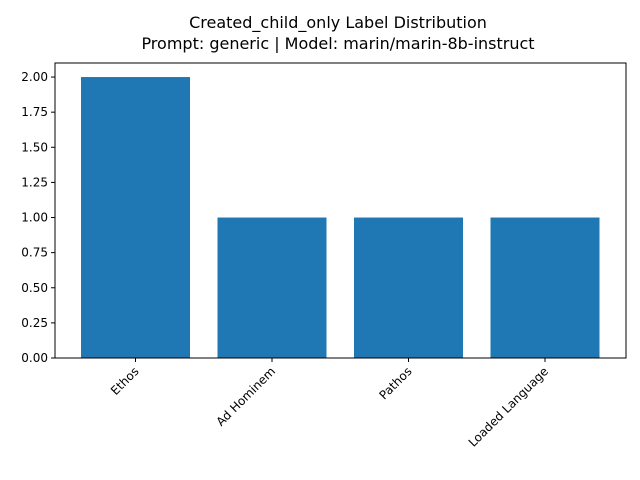 The image size is (640, 480). What do you see at coordinates (34, 147) in the screenshot?
I see `y-tick-label: 1.50` at bounding box center [34, 147].